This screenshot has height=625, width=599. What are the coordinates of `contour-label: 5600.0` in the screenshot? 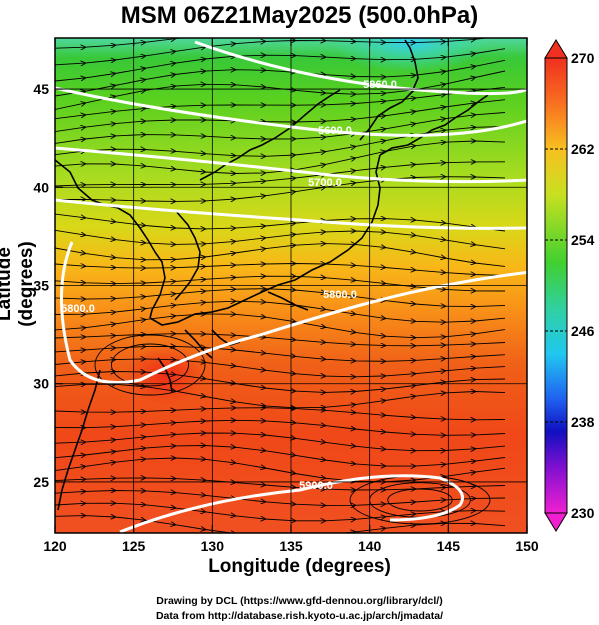 It's located at (335, 131).